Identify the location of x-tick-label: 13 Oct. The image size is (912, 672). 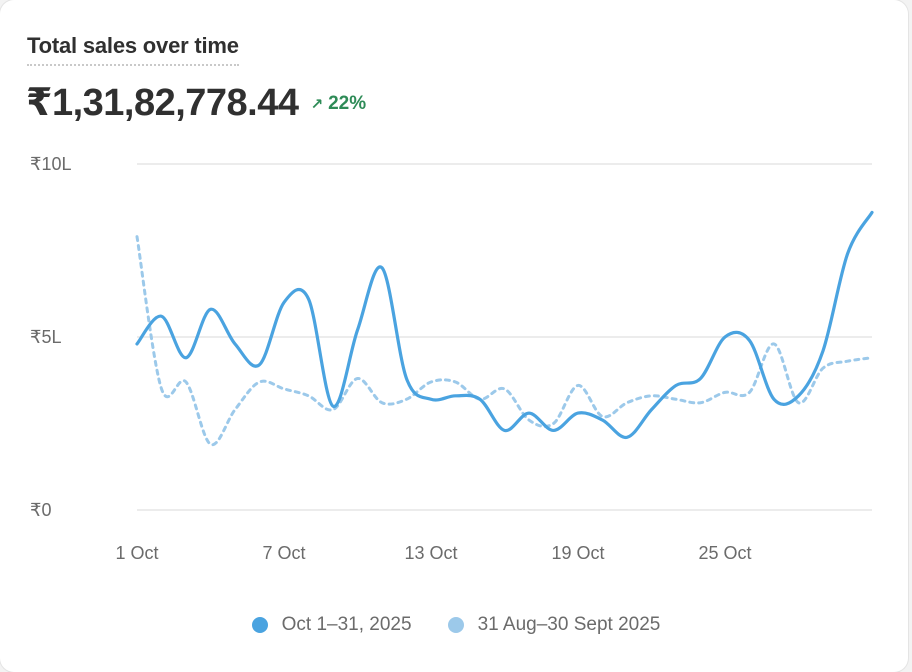
(430, 553).